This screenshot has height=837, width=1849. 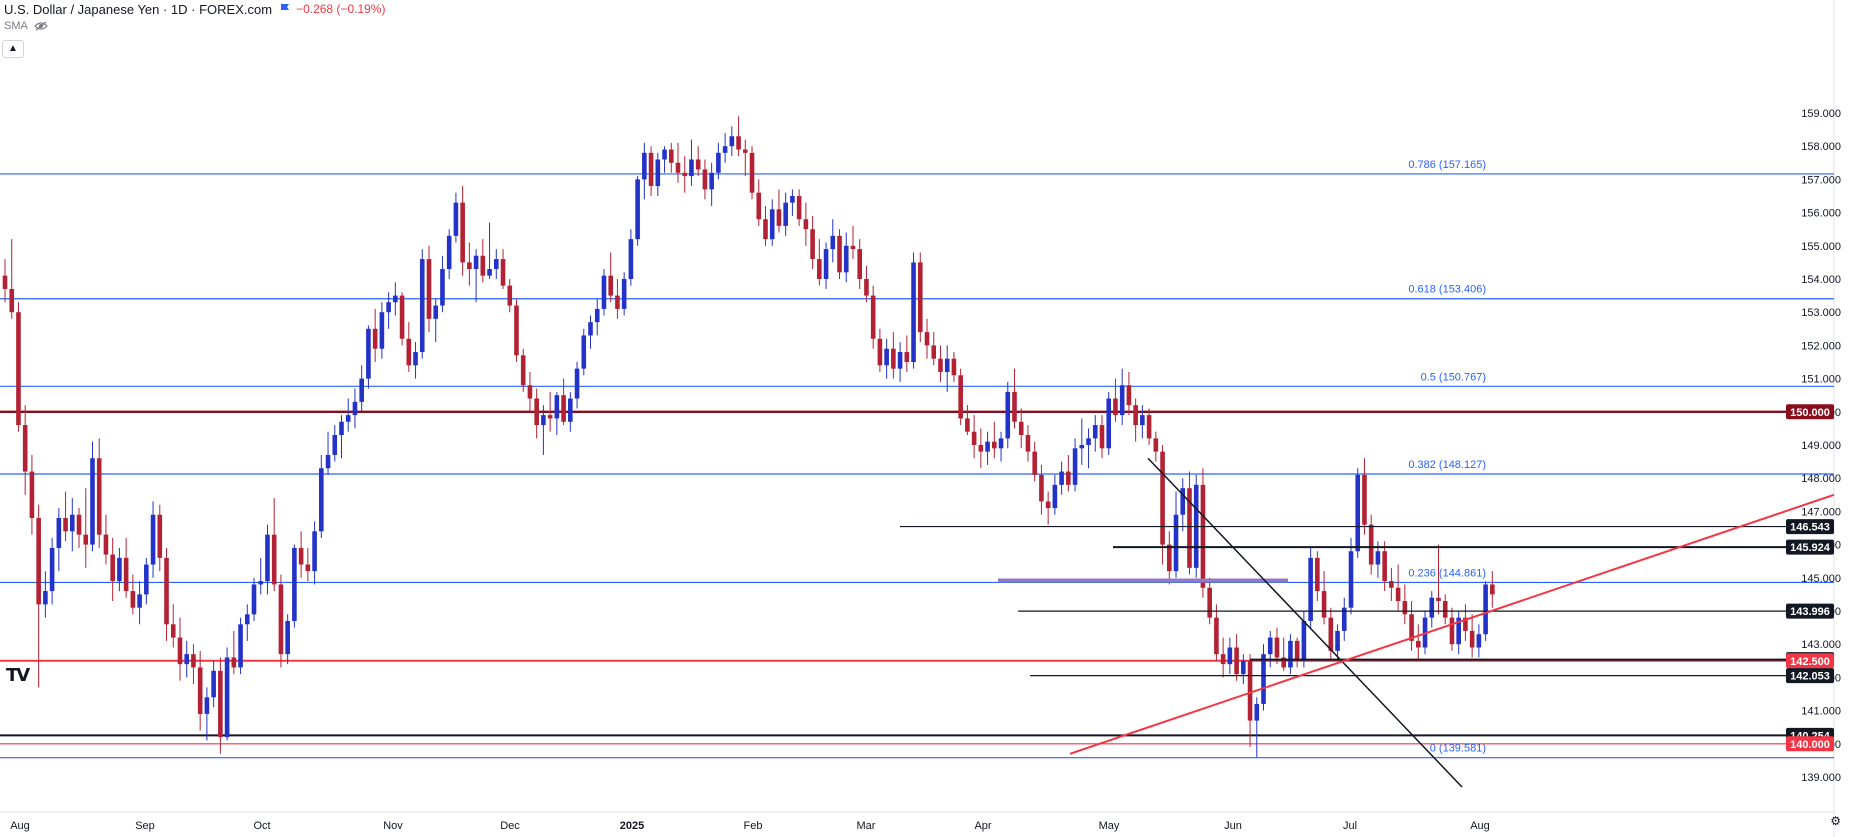 I want to click on fib-label: 0 (139.581), so click(x=1458, y=749).